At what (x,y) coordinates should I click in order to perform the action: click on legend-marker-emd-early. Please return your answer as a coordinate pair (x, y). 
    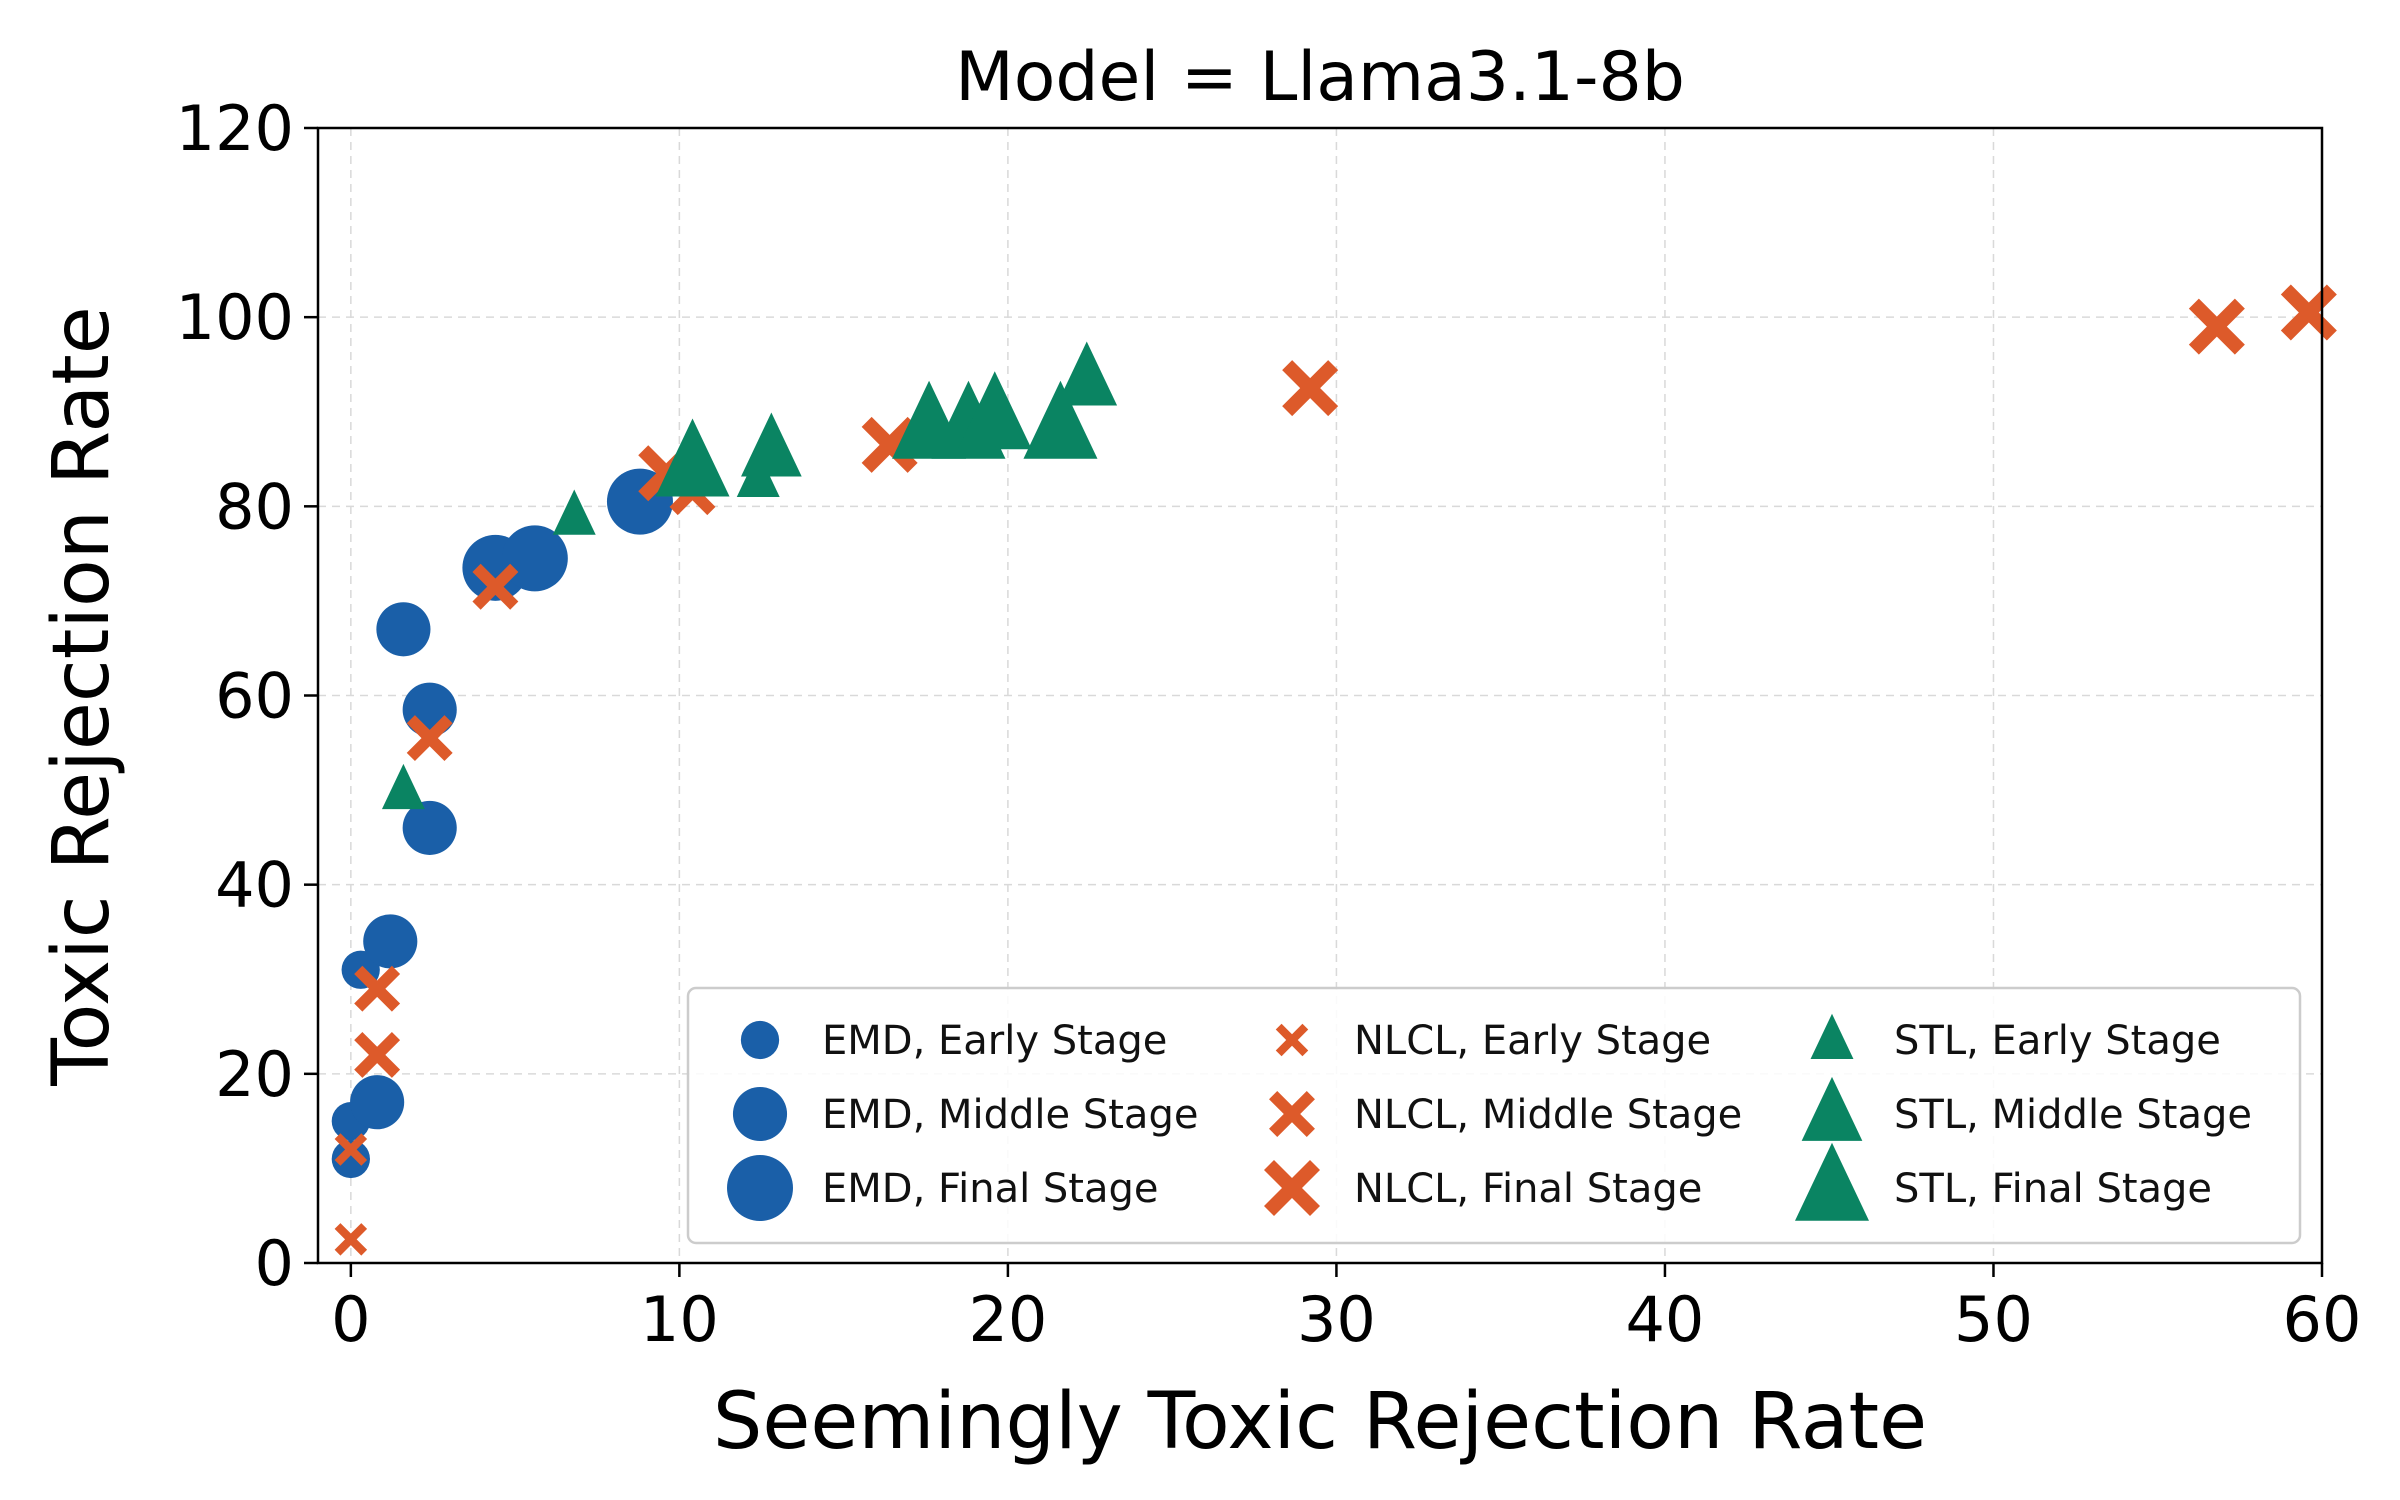
    Looking at the image, I should click on (760, 1040).